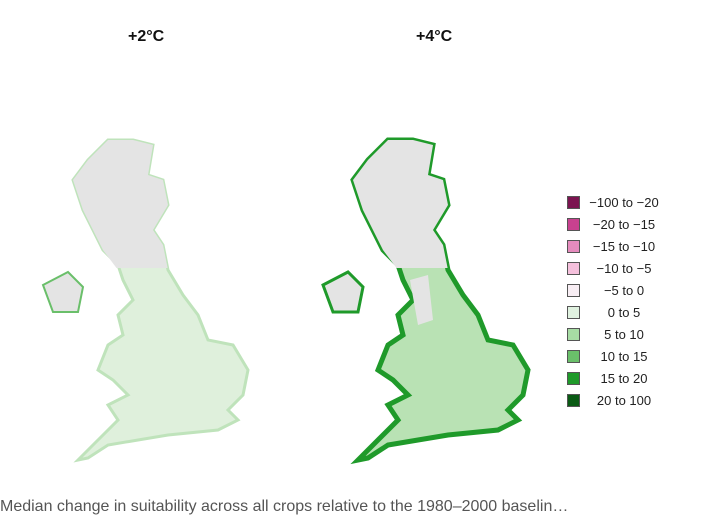 The height and width of the screenshot is (531, 704). I want to click on legend-item: −15 to −10, so click(615, 246).